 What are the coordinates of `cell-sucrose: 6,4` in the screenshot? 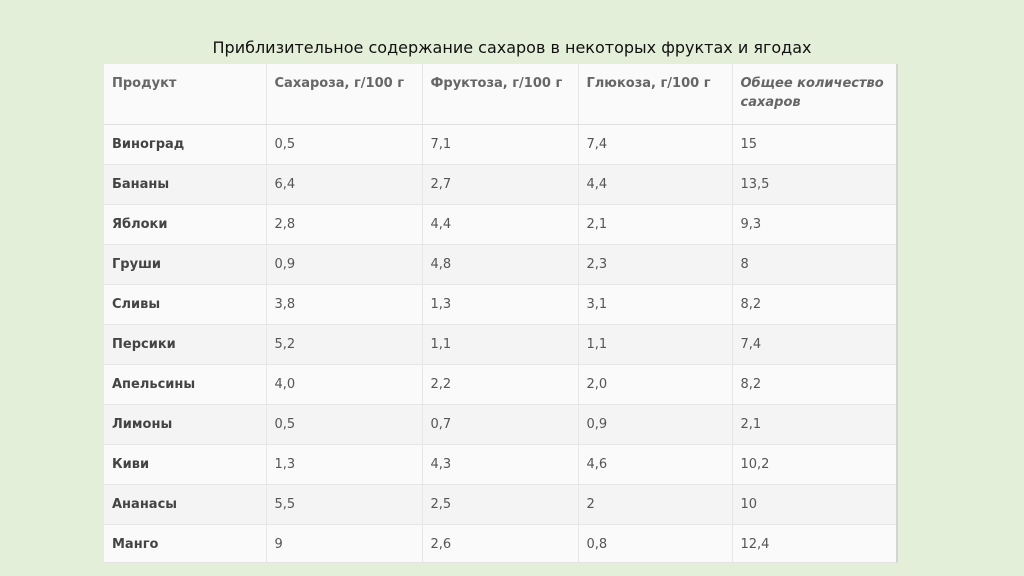 It's located at (344, 184).